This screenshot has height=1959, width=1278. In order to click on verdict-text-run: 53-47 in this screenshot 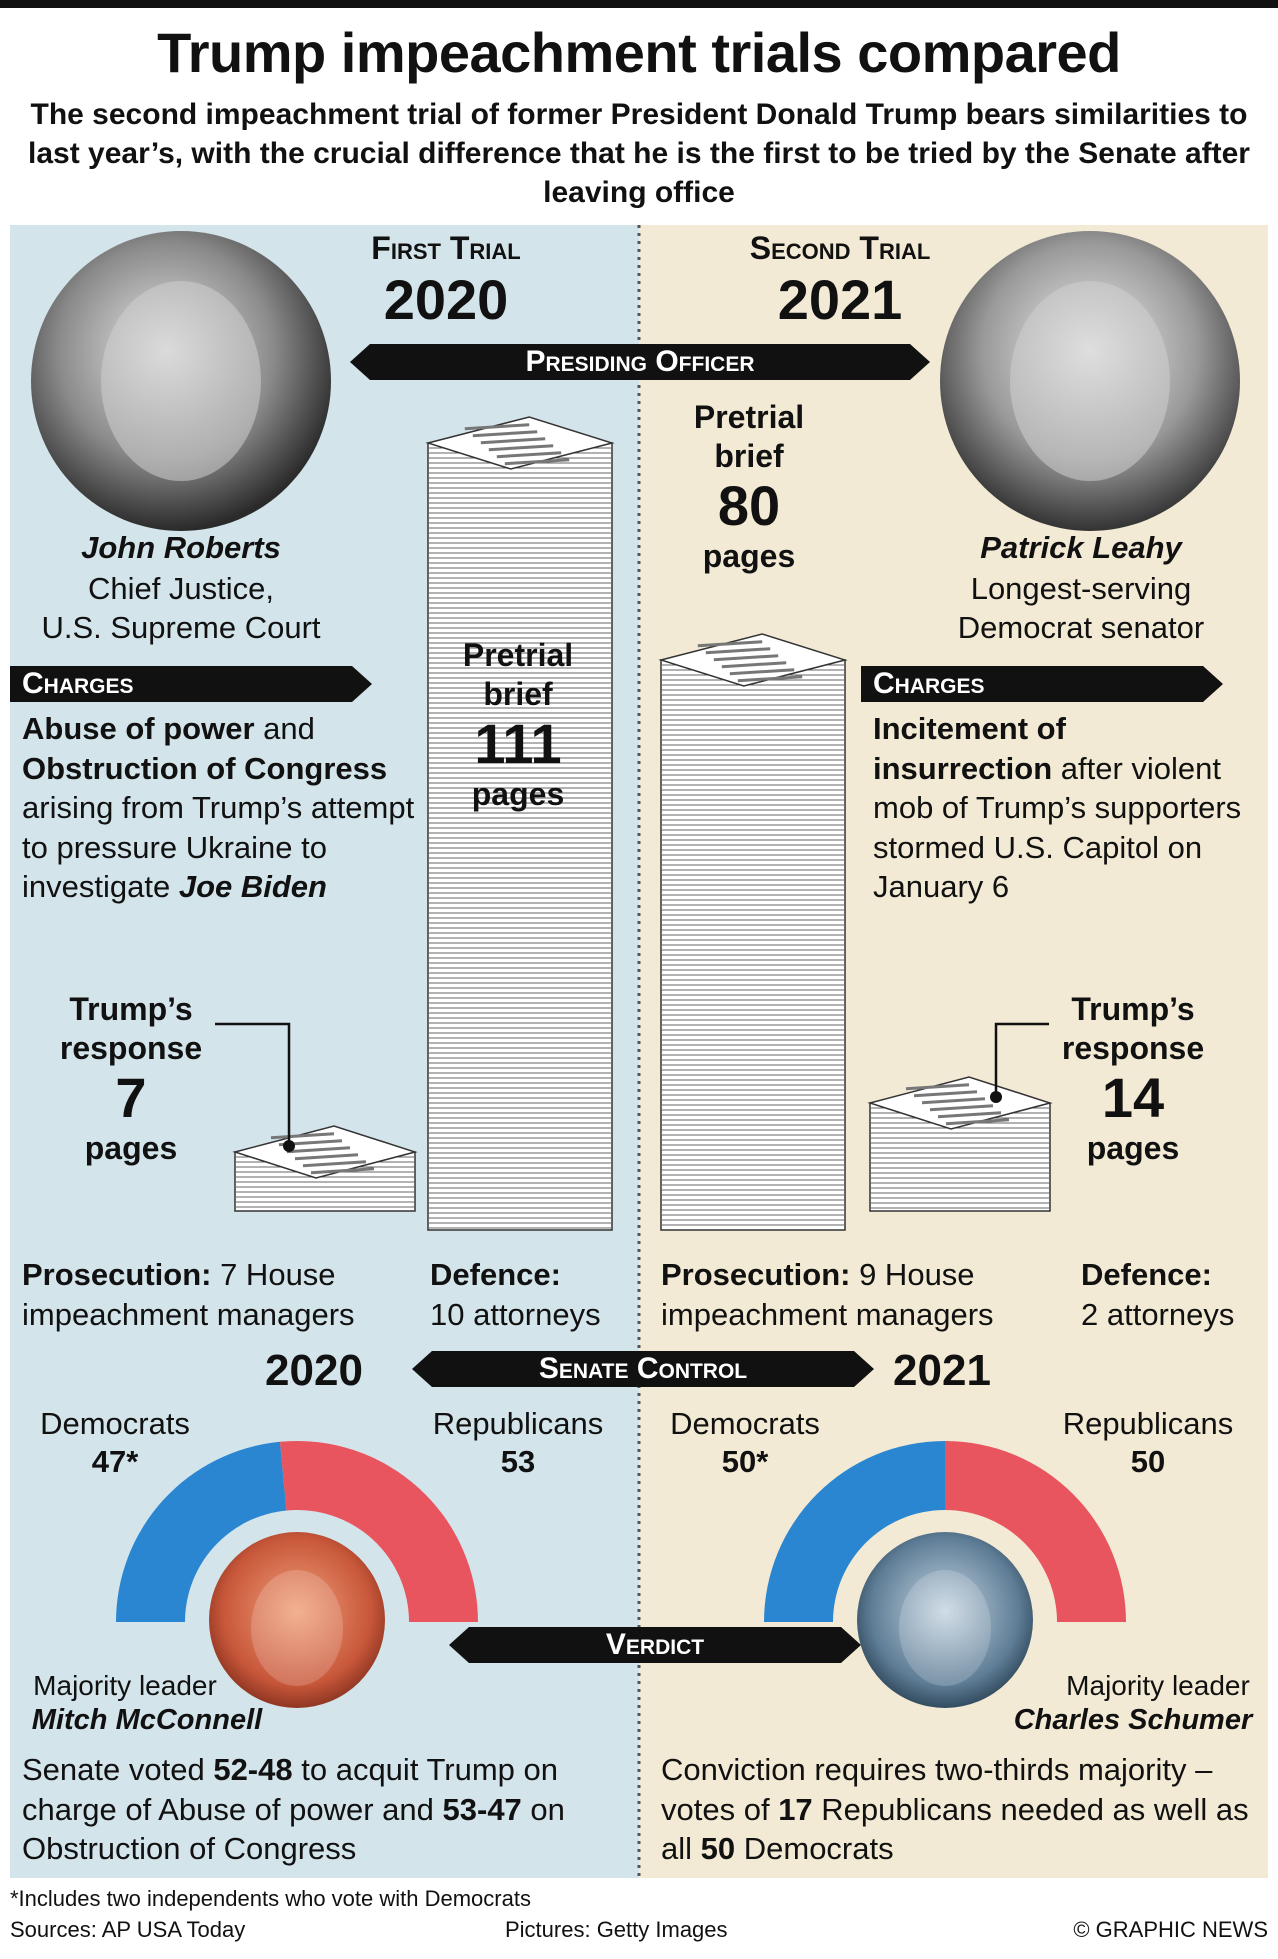, I will do `click(482, 1809)`.